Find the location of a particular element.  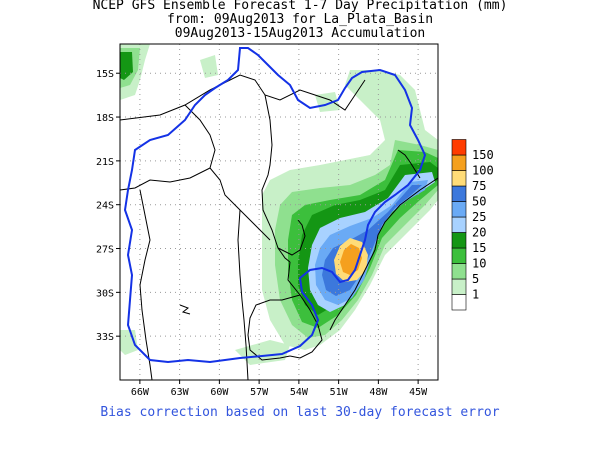

lat-tick-label: 24S is located at coordinates (105, 206).